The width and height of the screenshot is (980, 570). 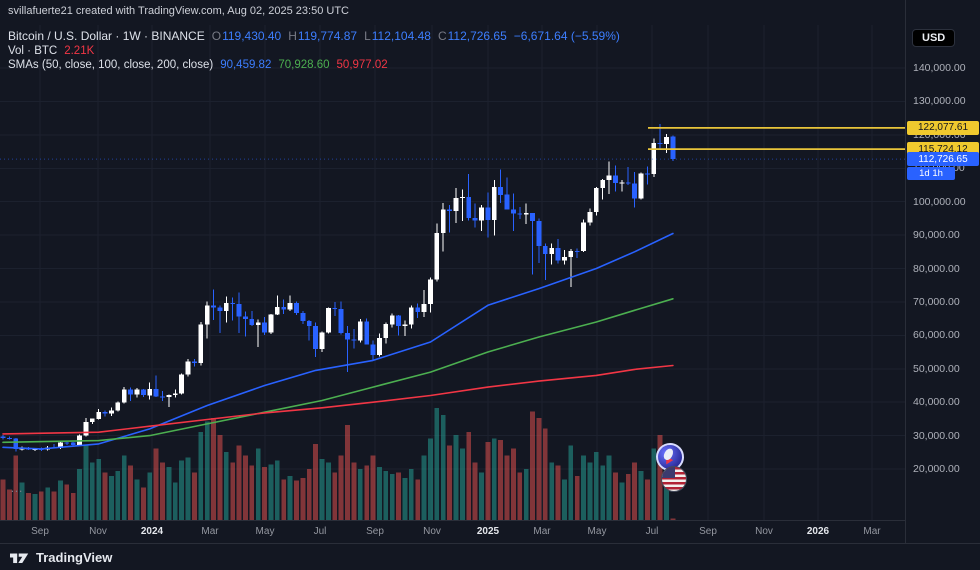 I want to click on ohlc-open: O 119,430.40, so click(x=246, y=36).